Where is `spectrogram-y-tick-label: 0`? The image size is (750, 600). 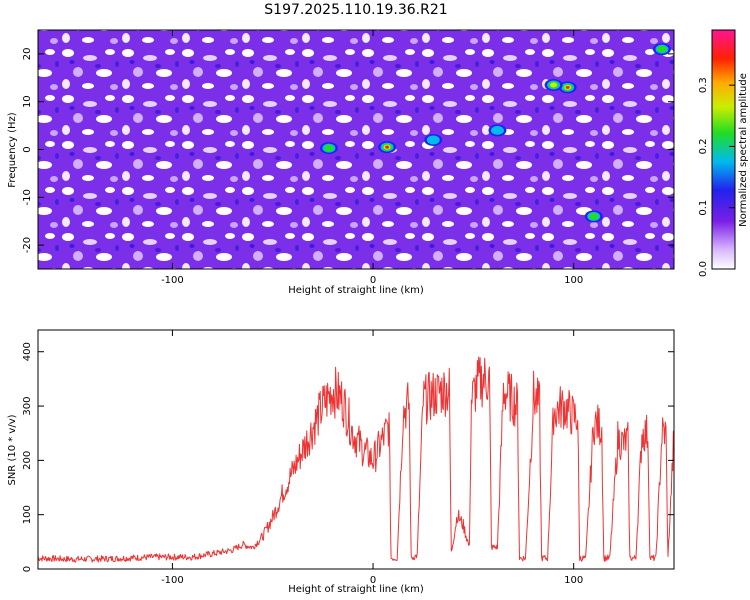 spectrogram-y-tick-label: 0 is located at coordinates (27, 149).